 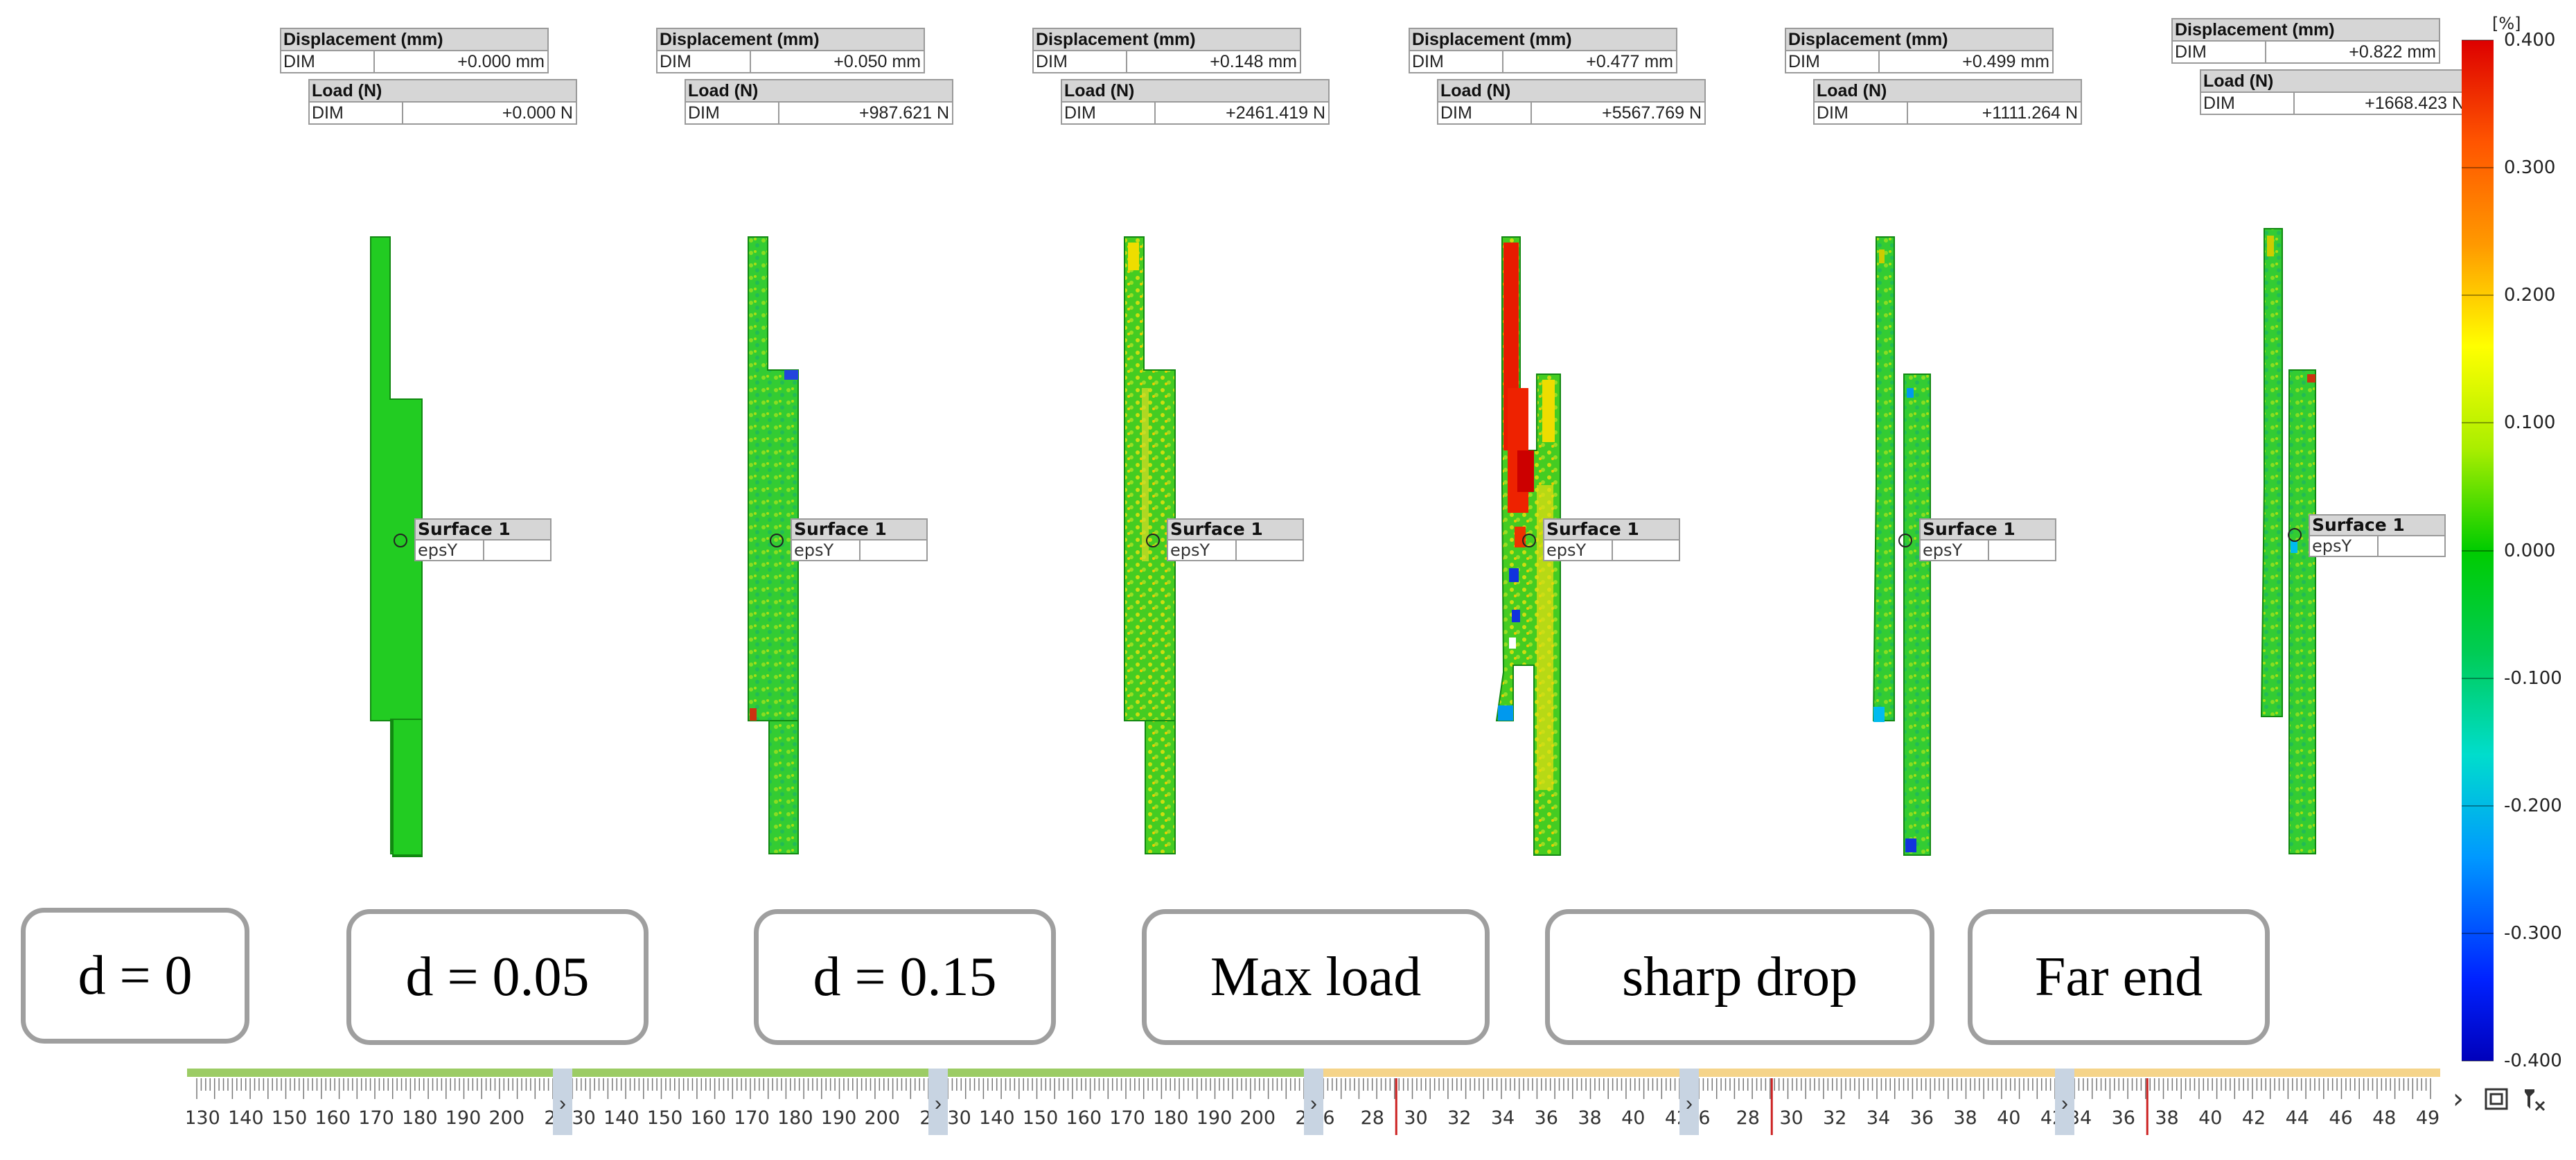 I want to click on colorbar-label: -0.100, so click(x=2533, y=678).